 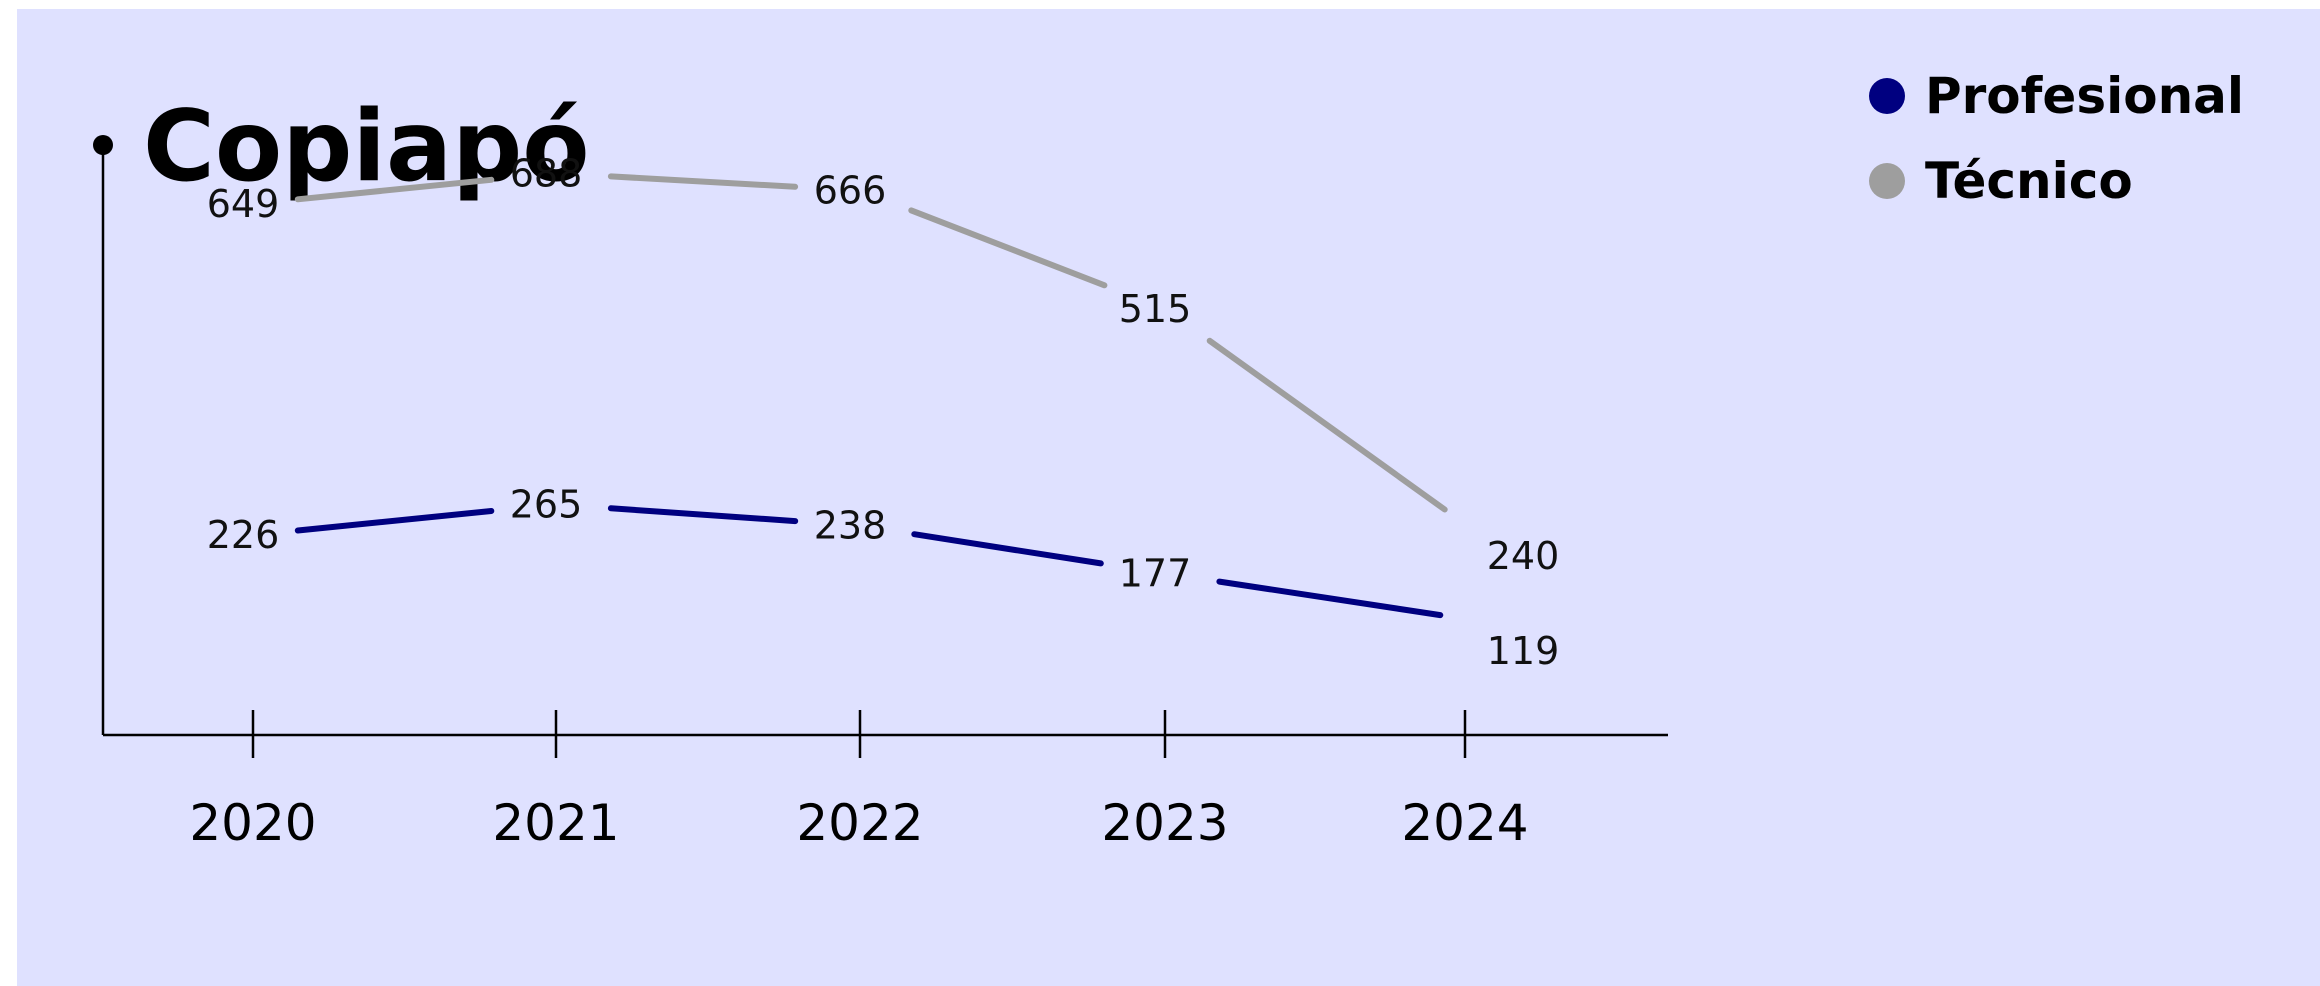 I want to click on x-tick-label-2024: 2024, so click(x=1464, y=823).